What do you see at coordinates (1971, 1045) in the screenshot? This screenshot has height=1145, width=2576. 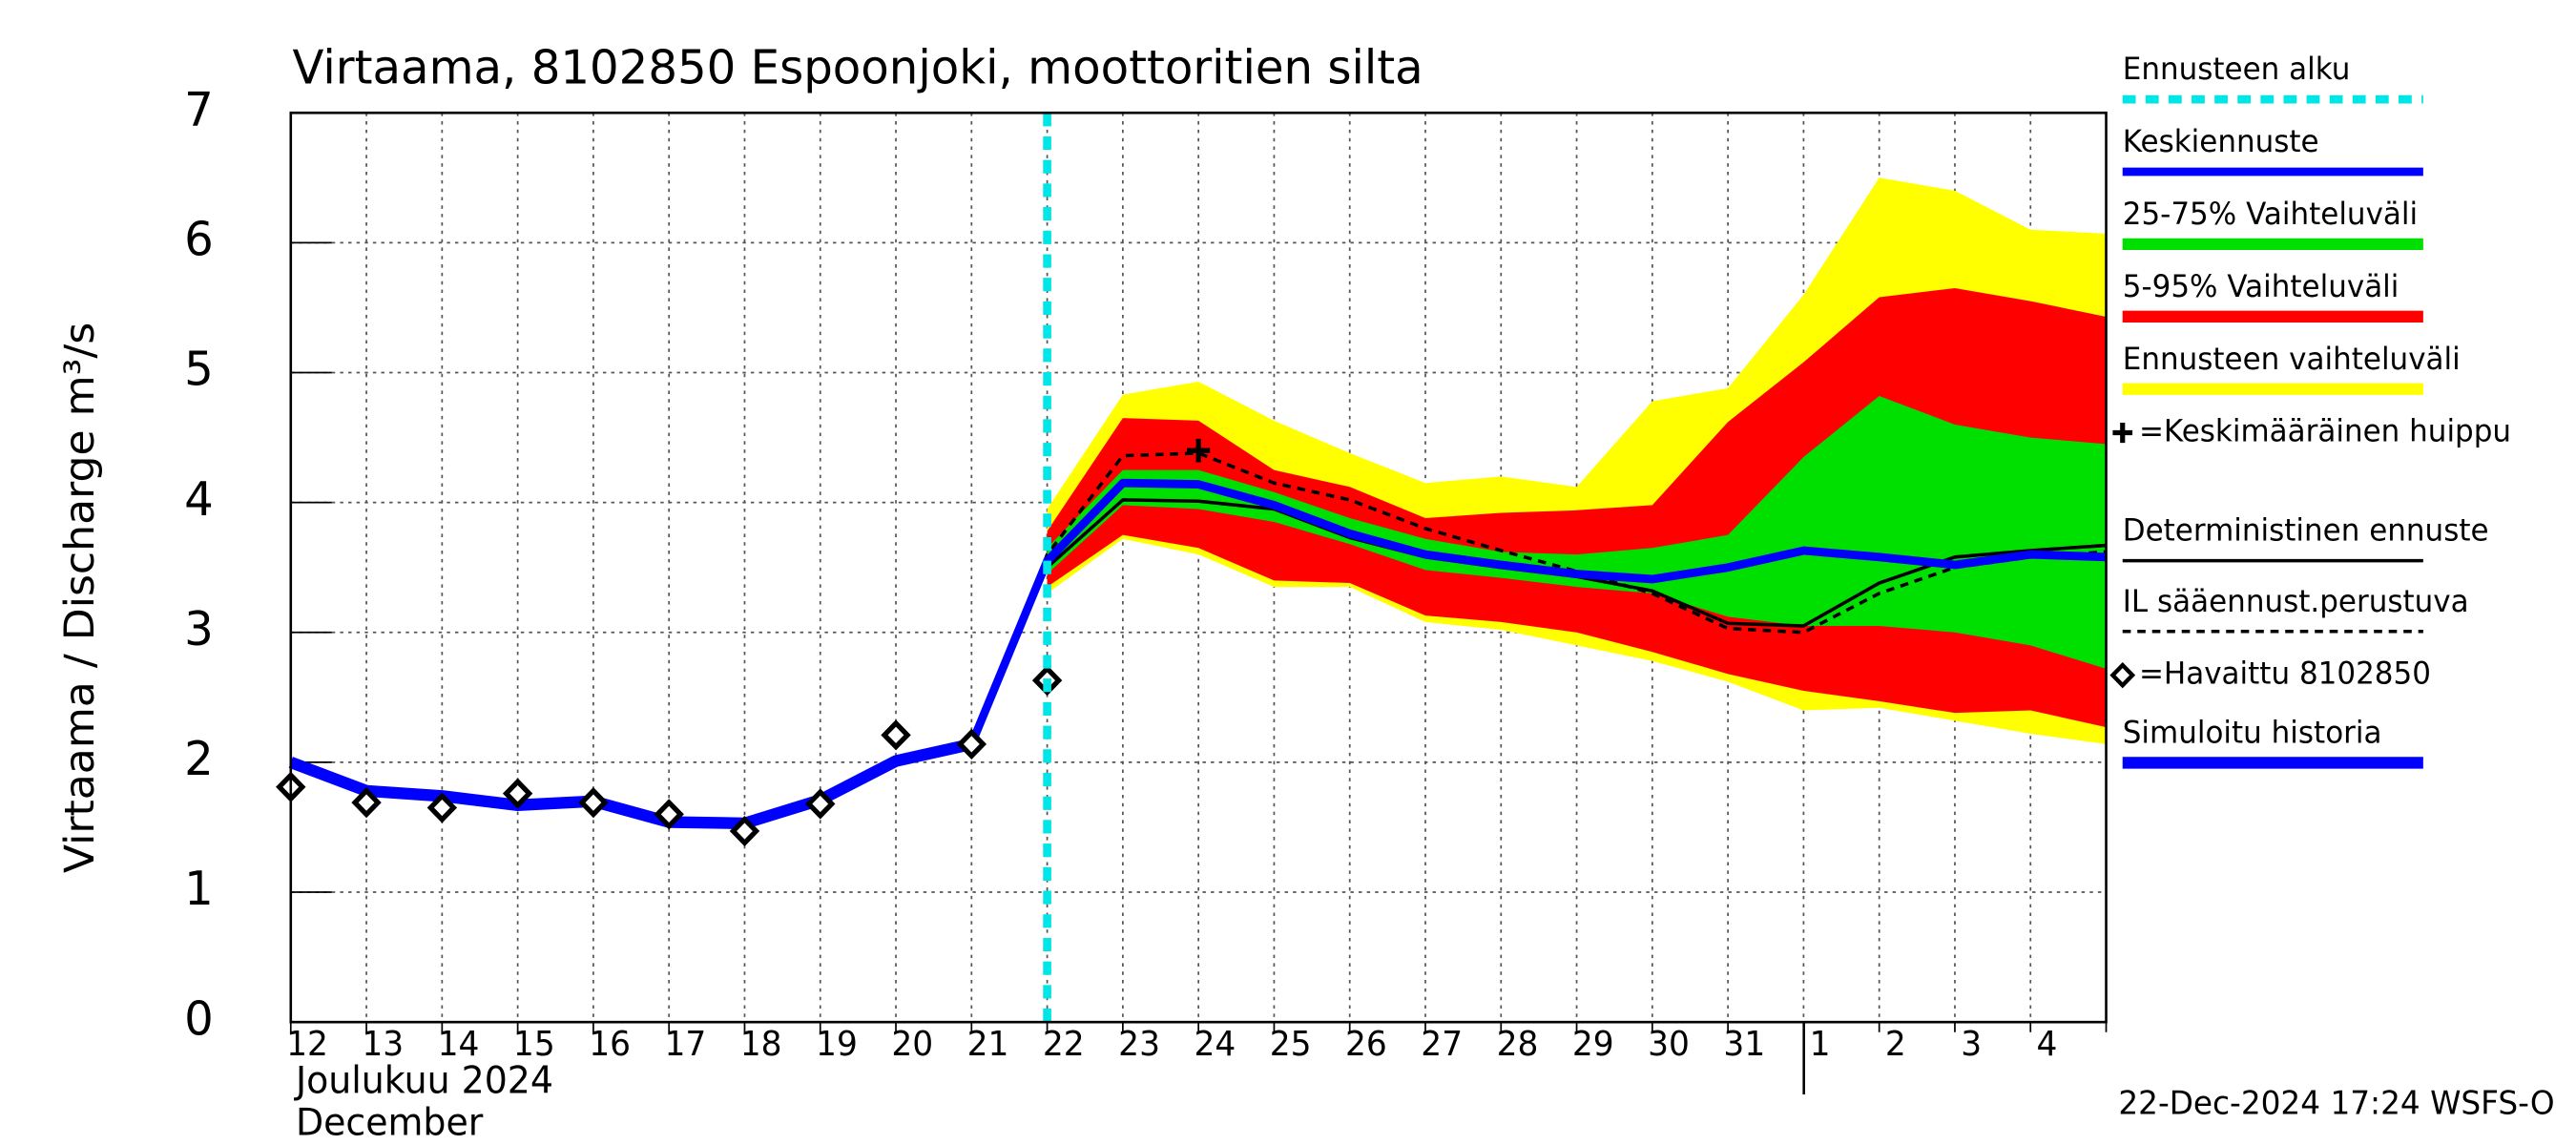 I see `x-tick-label: 3` at bounding box center [1971, 1045].